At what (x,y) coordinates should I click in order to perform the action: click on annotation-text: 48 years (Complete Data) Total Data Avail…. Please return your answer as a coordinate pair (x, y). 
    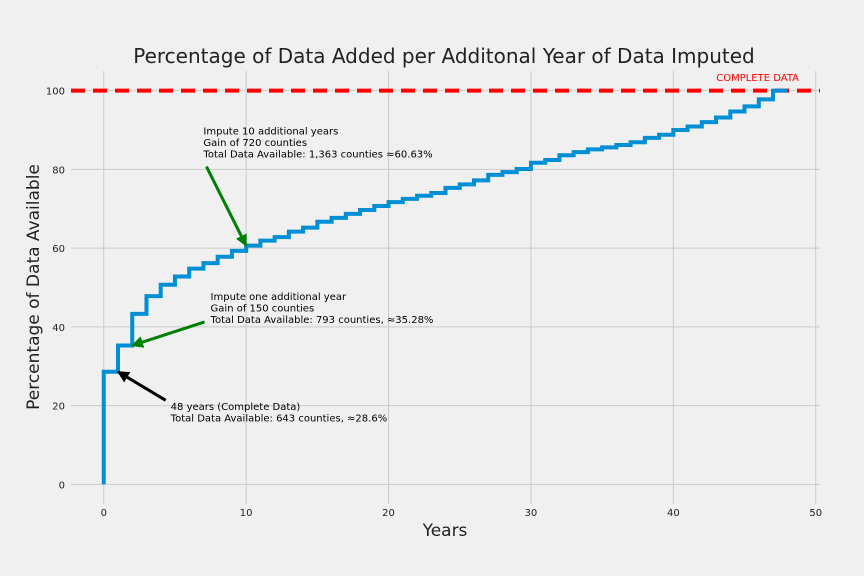
    Looking at the image, I should click on (279, 413).